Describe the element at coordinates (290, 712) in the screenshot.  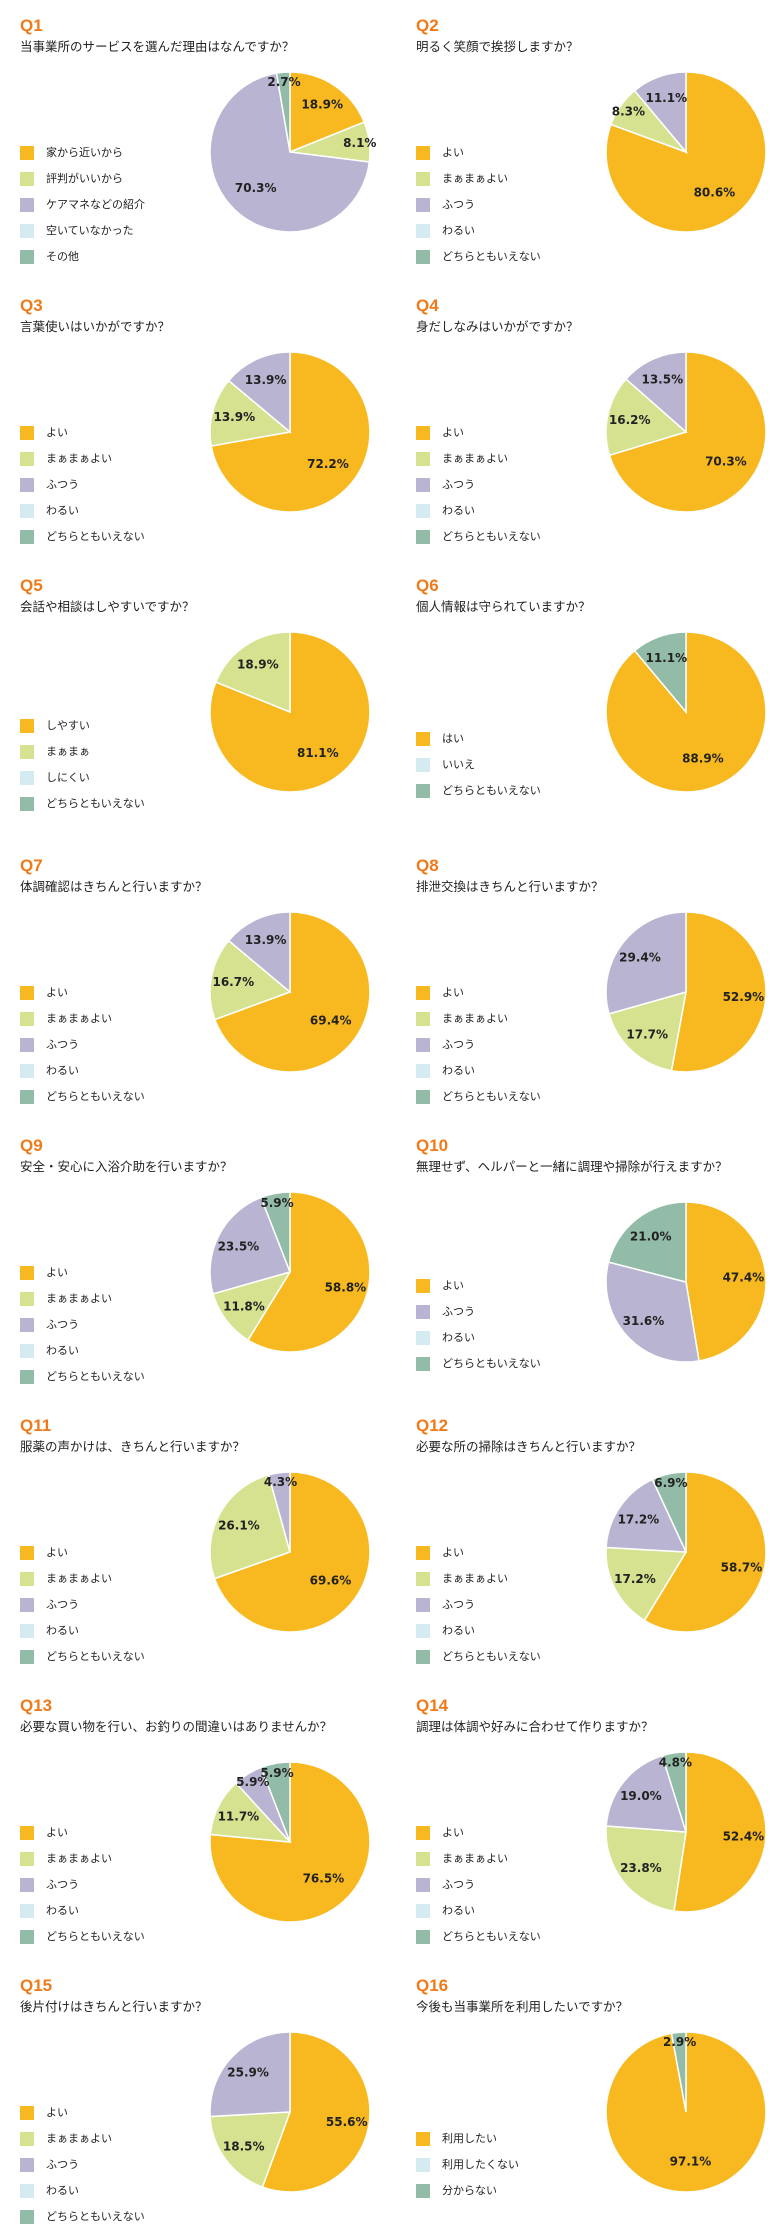
I see `pie-chart: 81.1% 18.9%` at that location.